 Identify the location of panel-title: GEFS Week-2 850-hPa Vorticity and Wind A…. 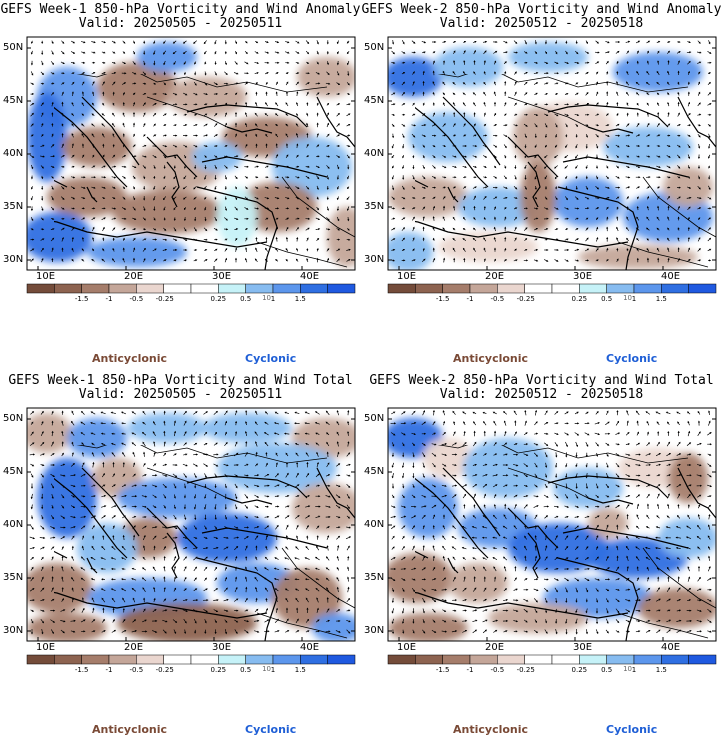
(541, 9).